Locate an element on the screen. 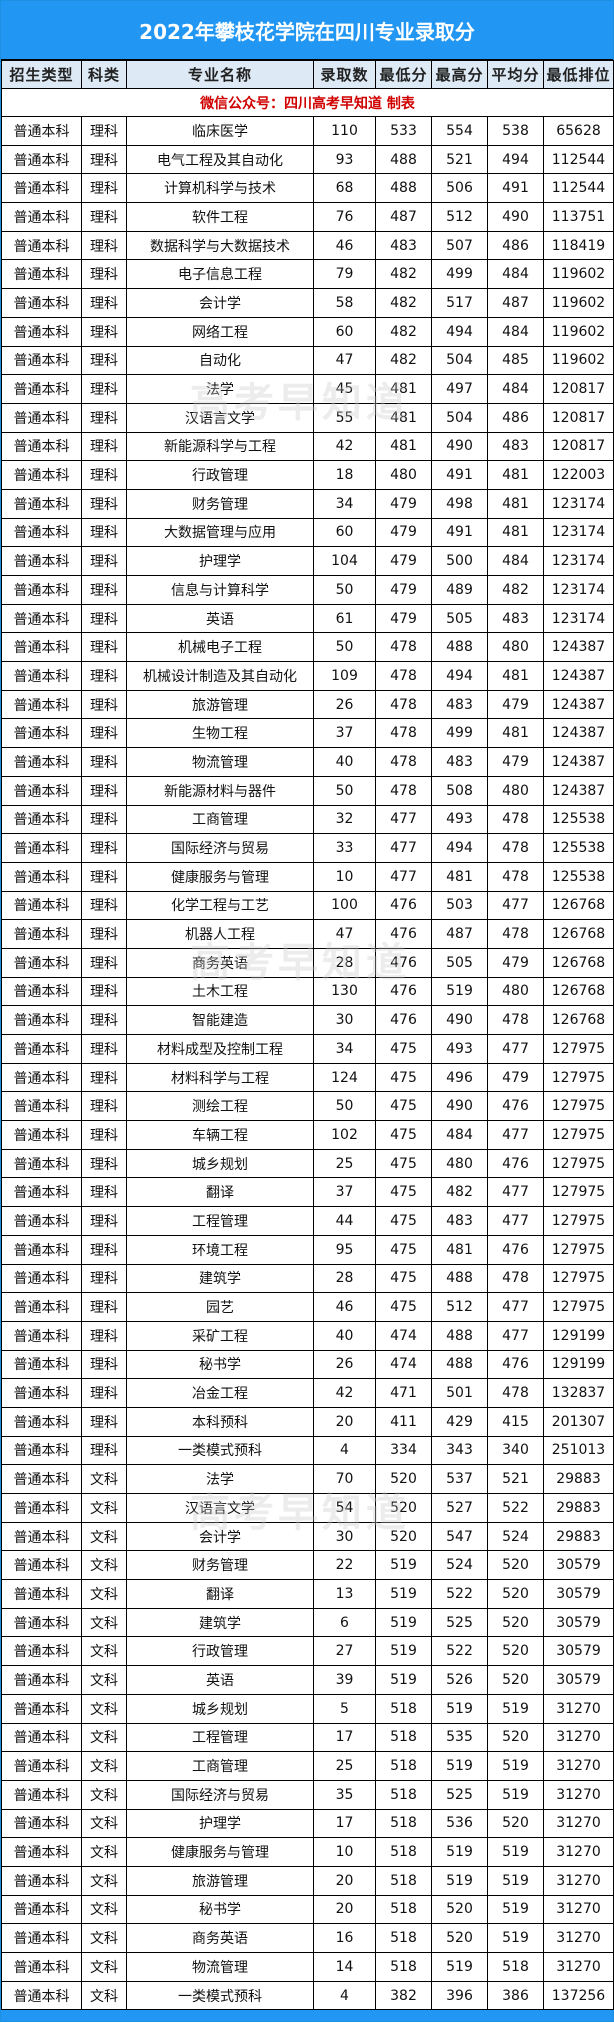  cell-min-rank: 129199 is located at coordinates (578, 1364).